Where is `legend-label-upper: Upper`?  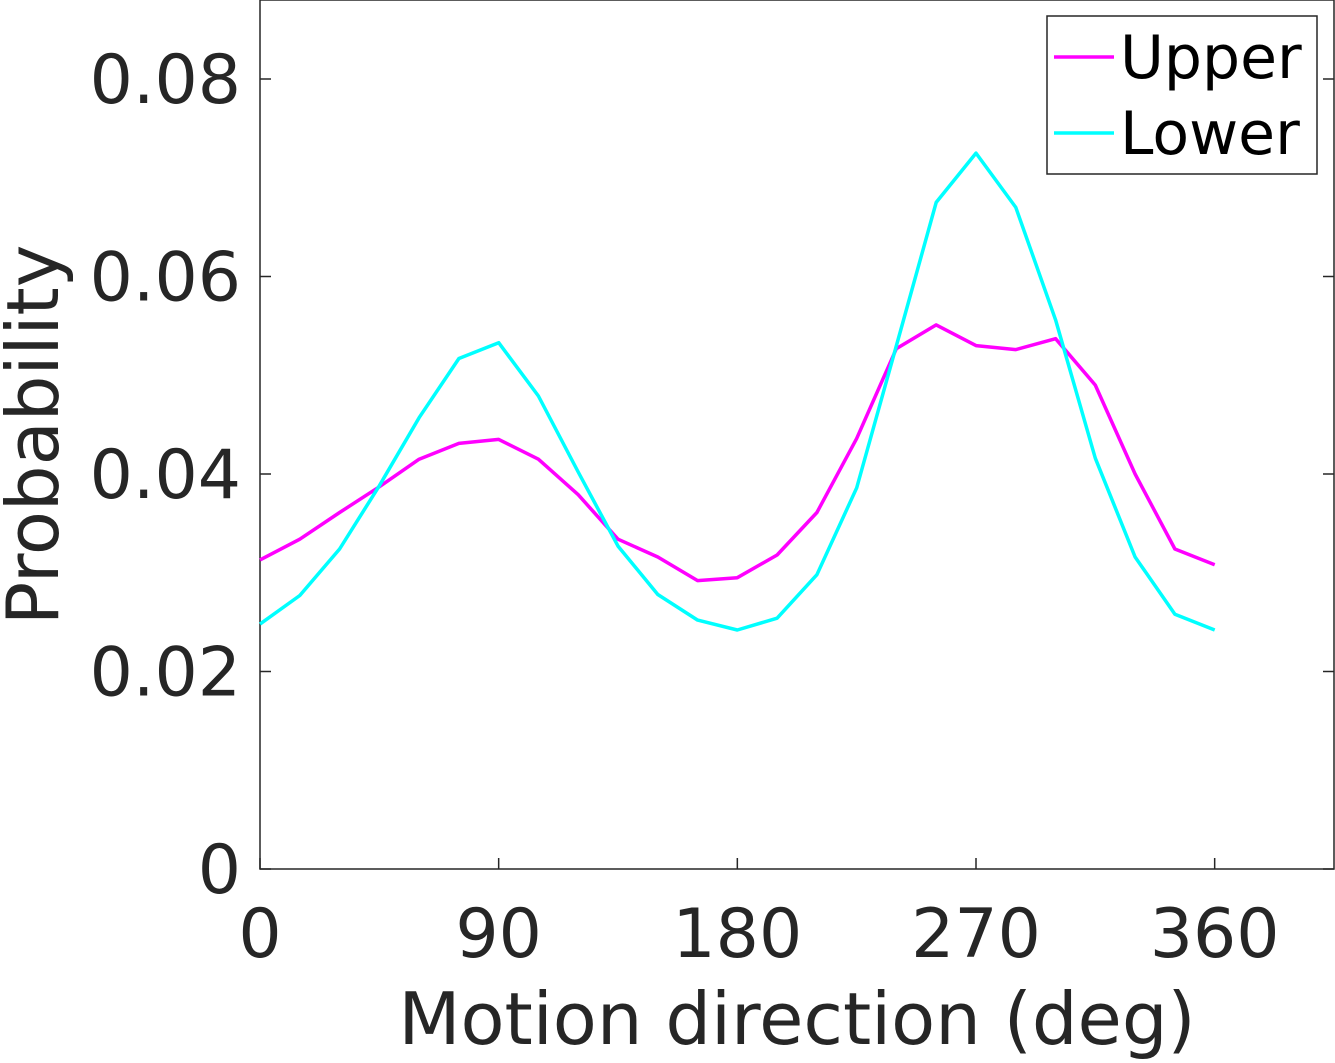
legend-label-upper: Upper is located at coordinates (1211, 58).